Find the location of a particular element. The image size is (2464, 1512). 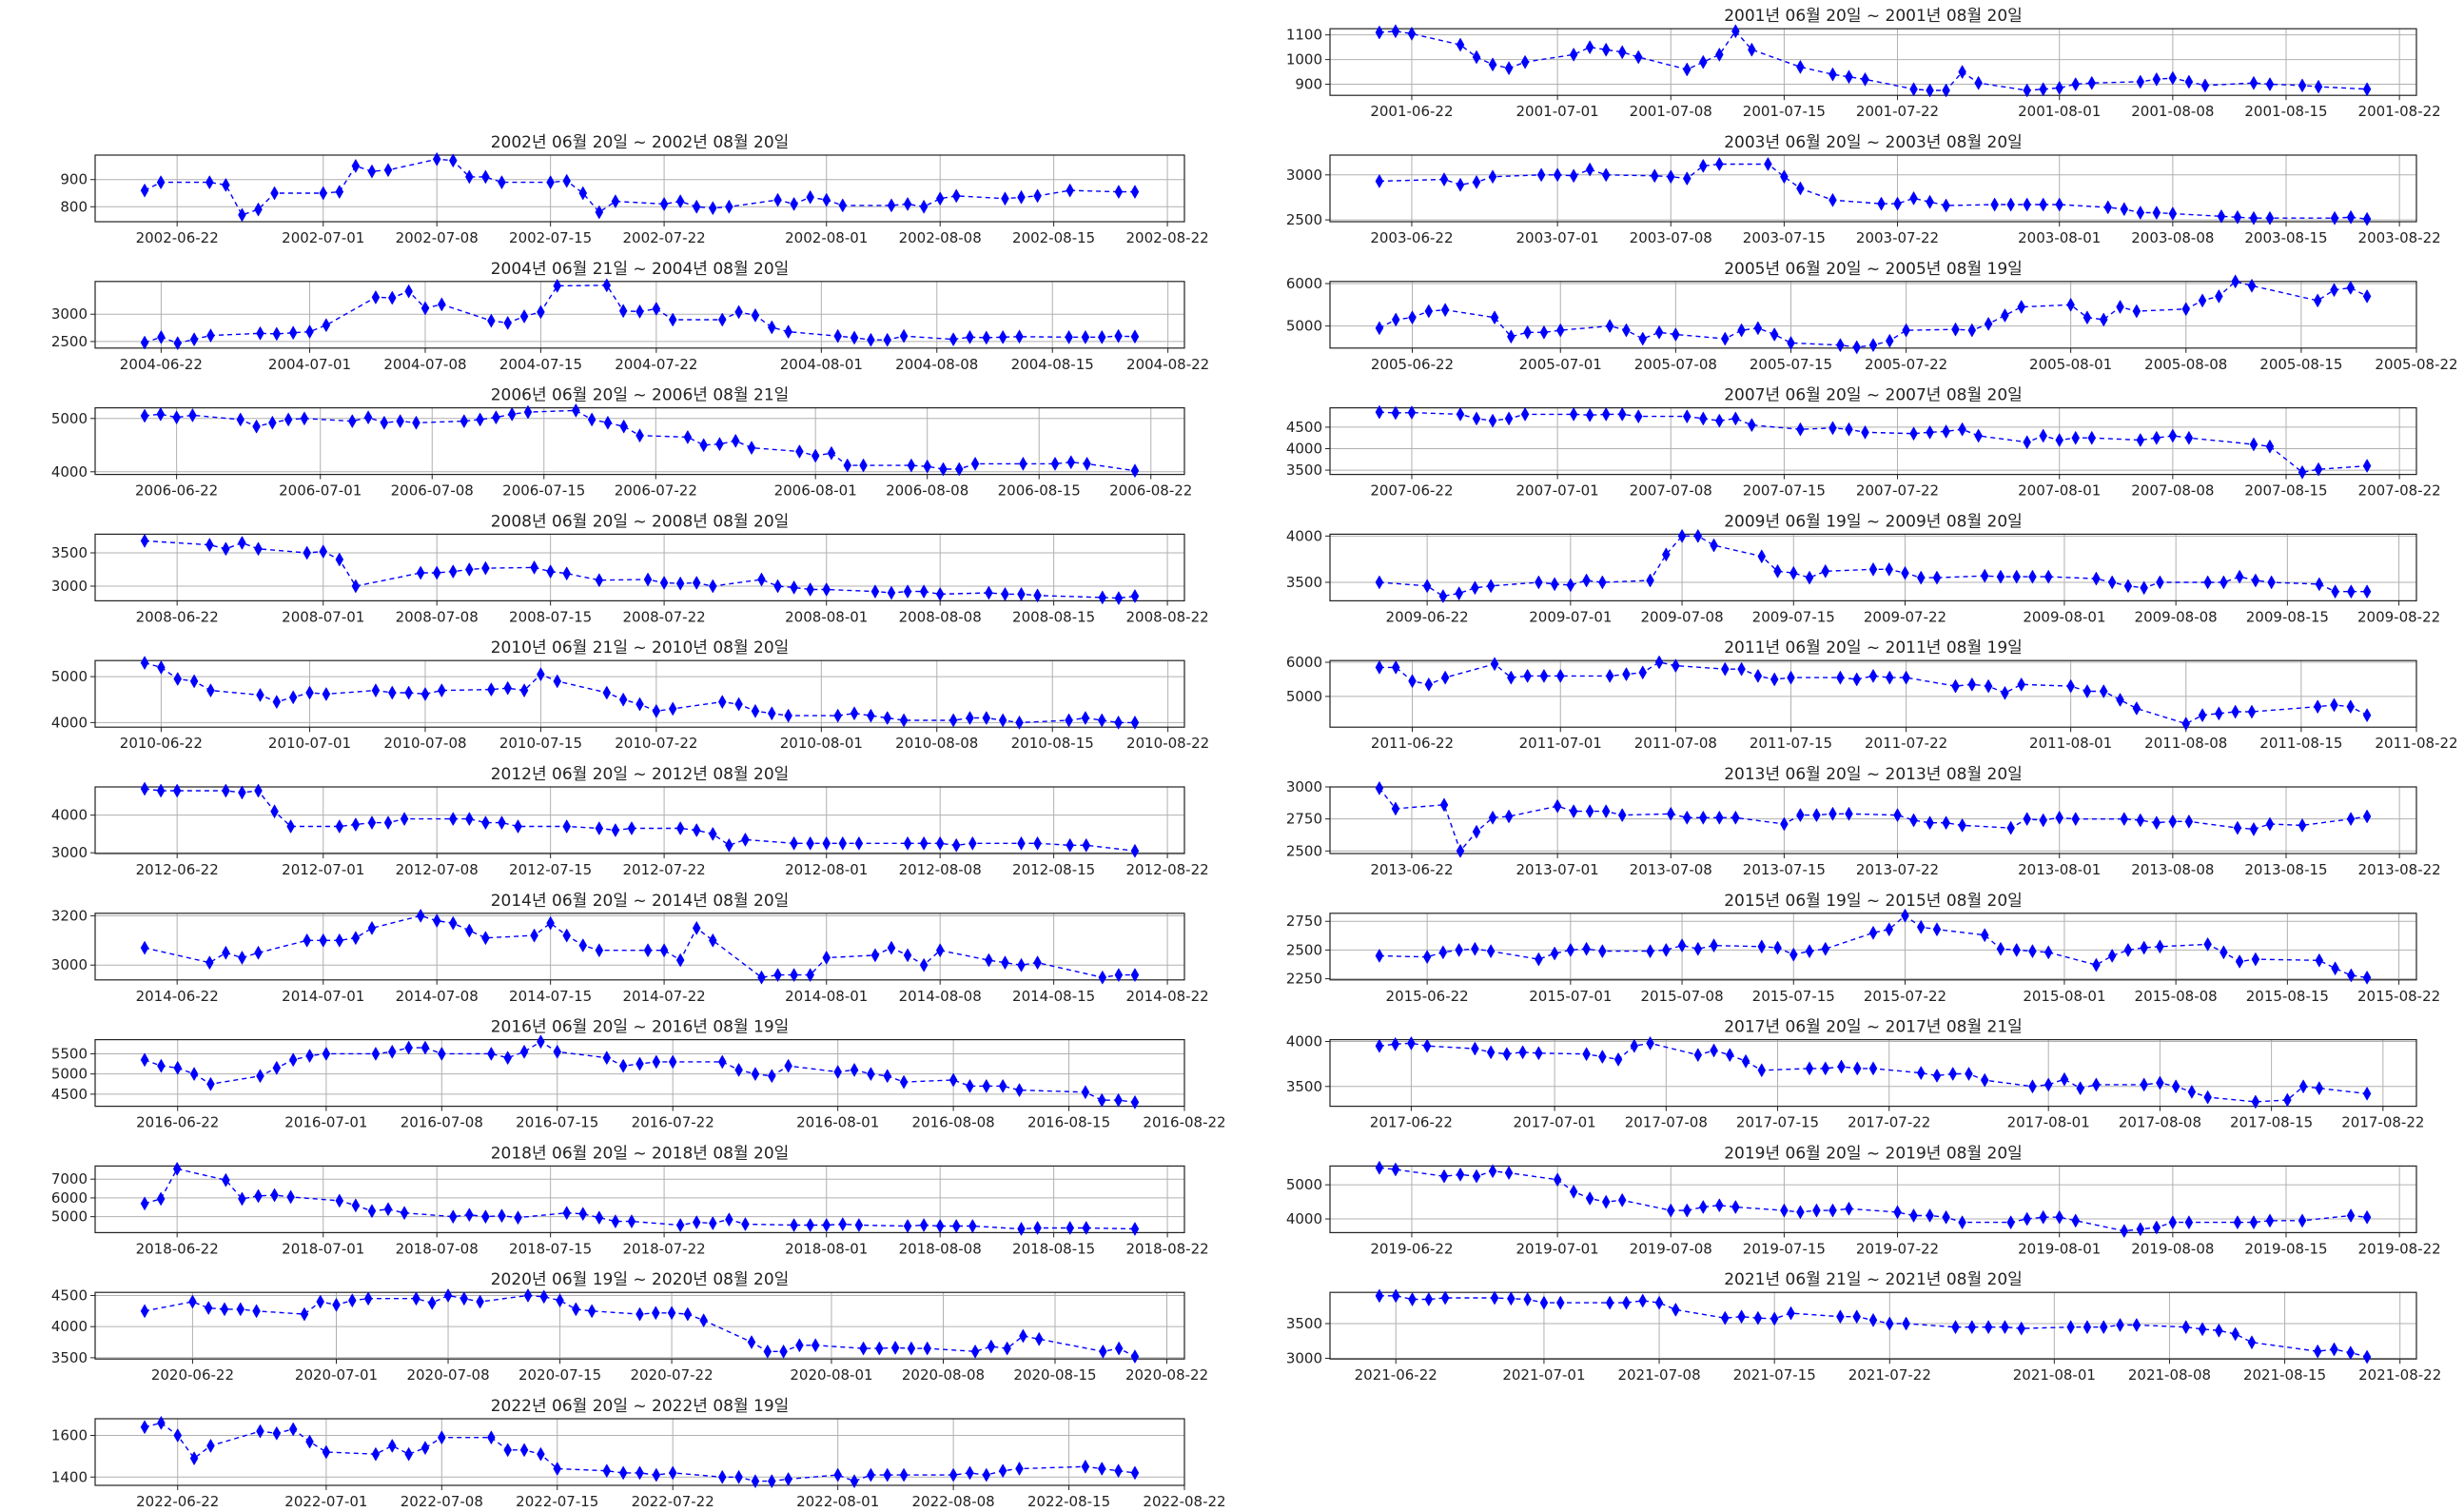

x-tick-label: 2016-07-22 is located at coordinates (673, 1122).